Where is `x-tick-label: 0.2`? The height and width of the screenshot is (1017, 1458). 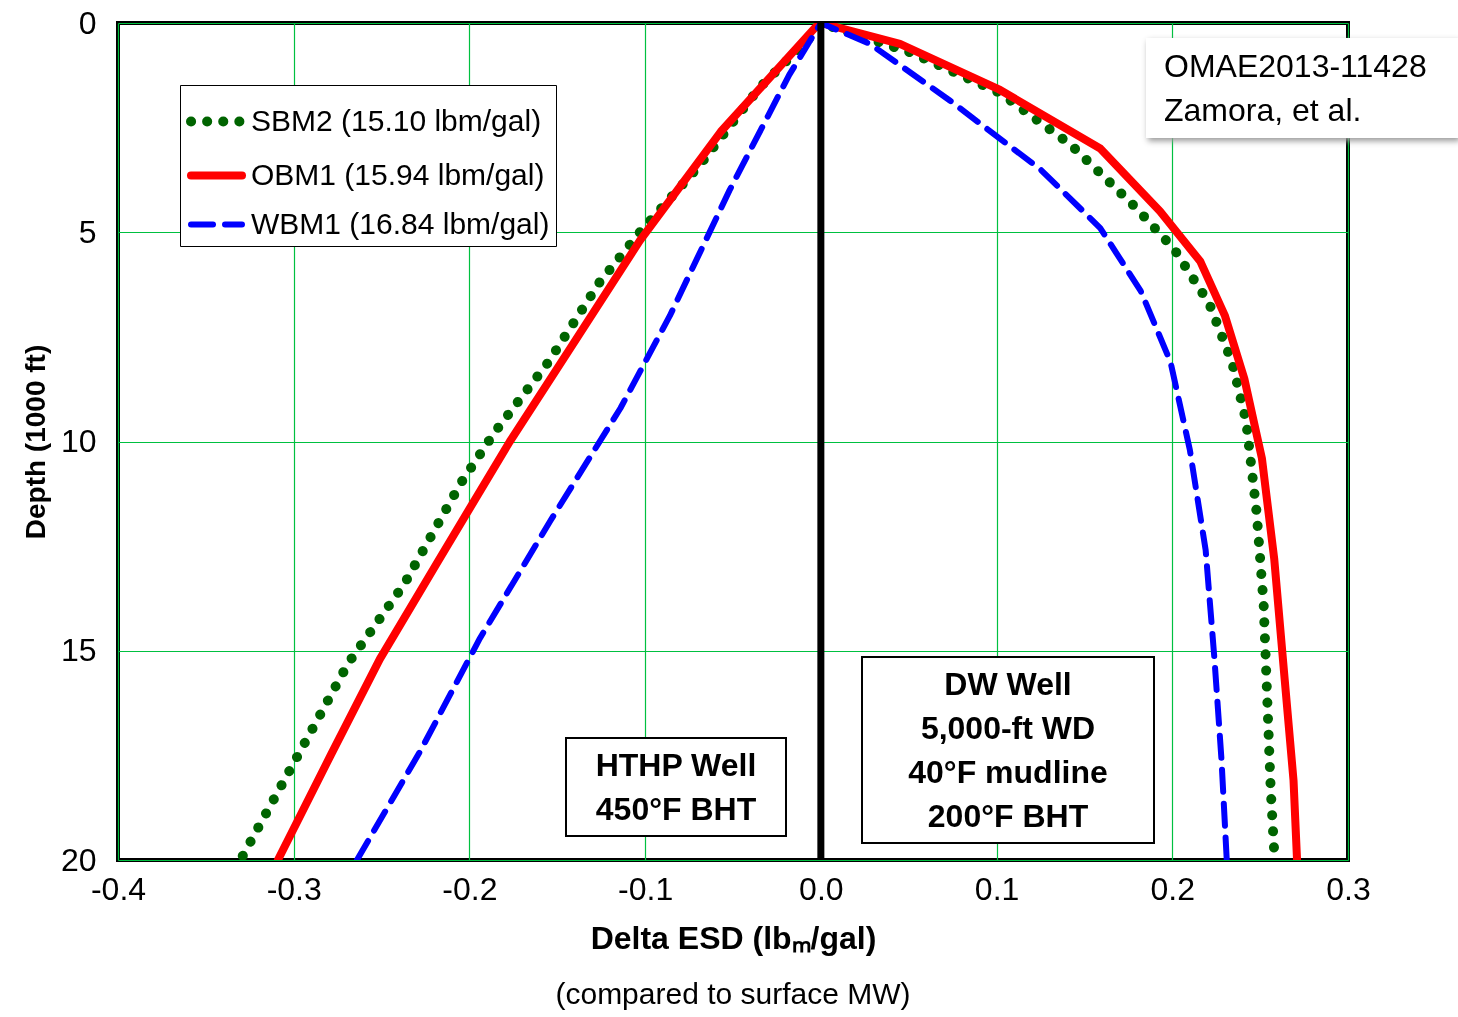
x-tick-label: 0.2 is located at coordinates (1173, 888).